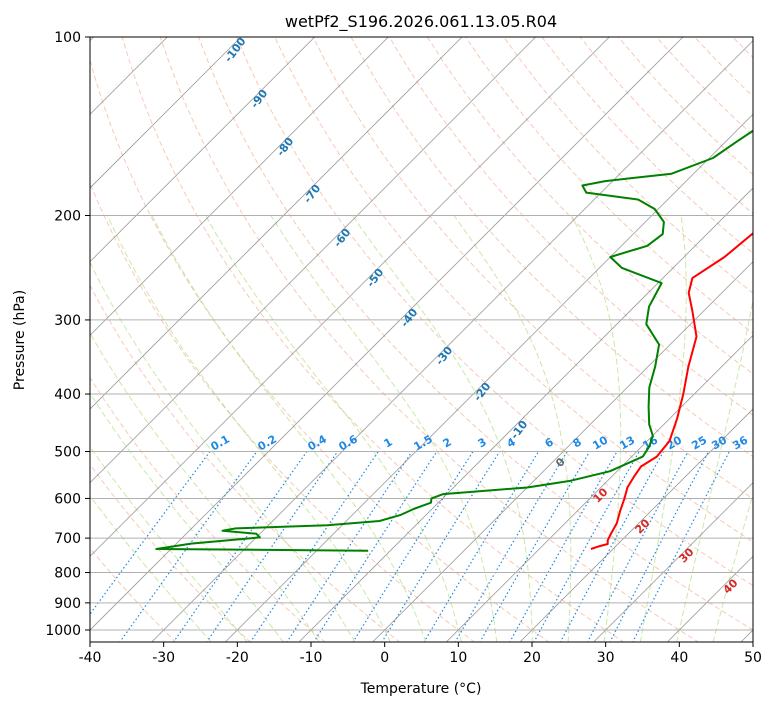 This screenshot has width=775, height=708. What do you see at coordinates (312, 194) in the screenshot?
I see `isotherm-label: -70` at bounding box center [312, 194].